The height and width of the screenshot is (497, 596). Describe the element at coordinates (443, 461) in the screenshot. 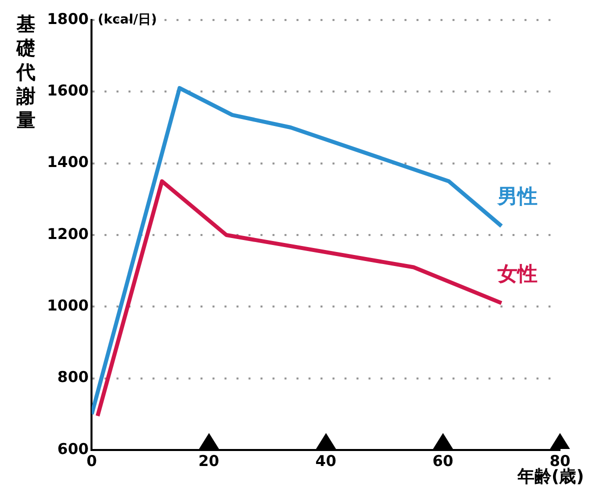

I see `x-tick-label: 60` at that location.